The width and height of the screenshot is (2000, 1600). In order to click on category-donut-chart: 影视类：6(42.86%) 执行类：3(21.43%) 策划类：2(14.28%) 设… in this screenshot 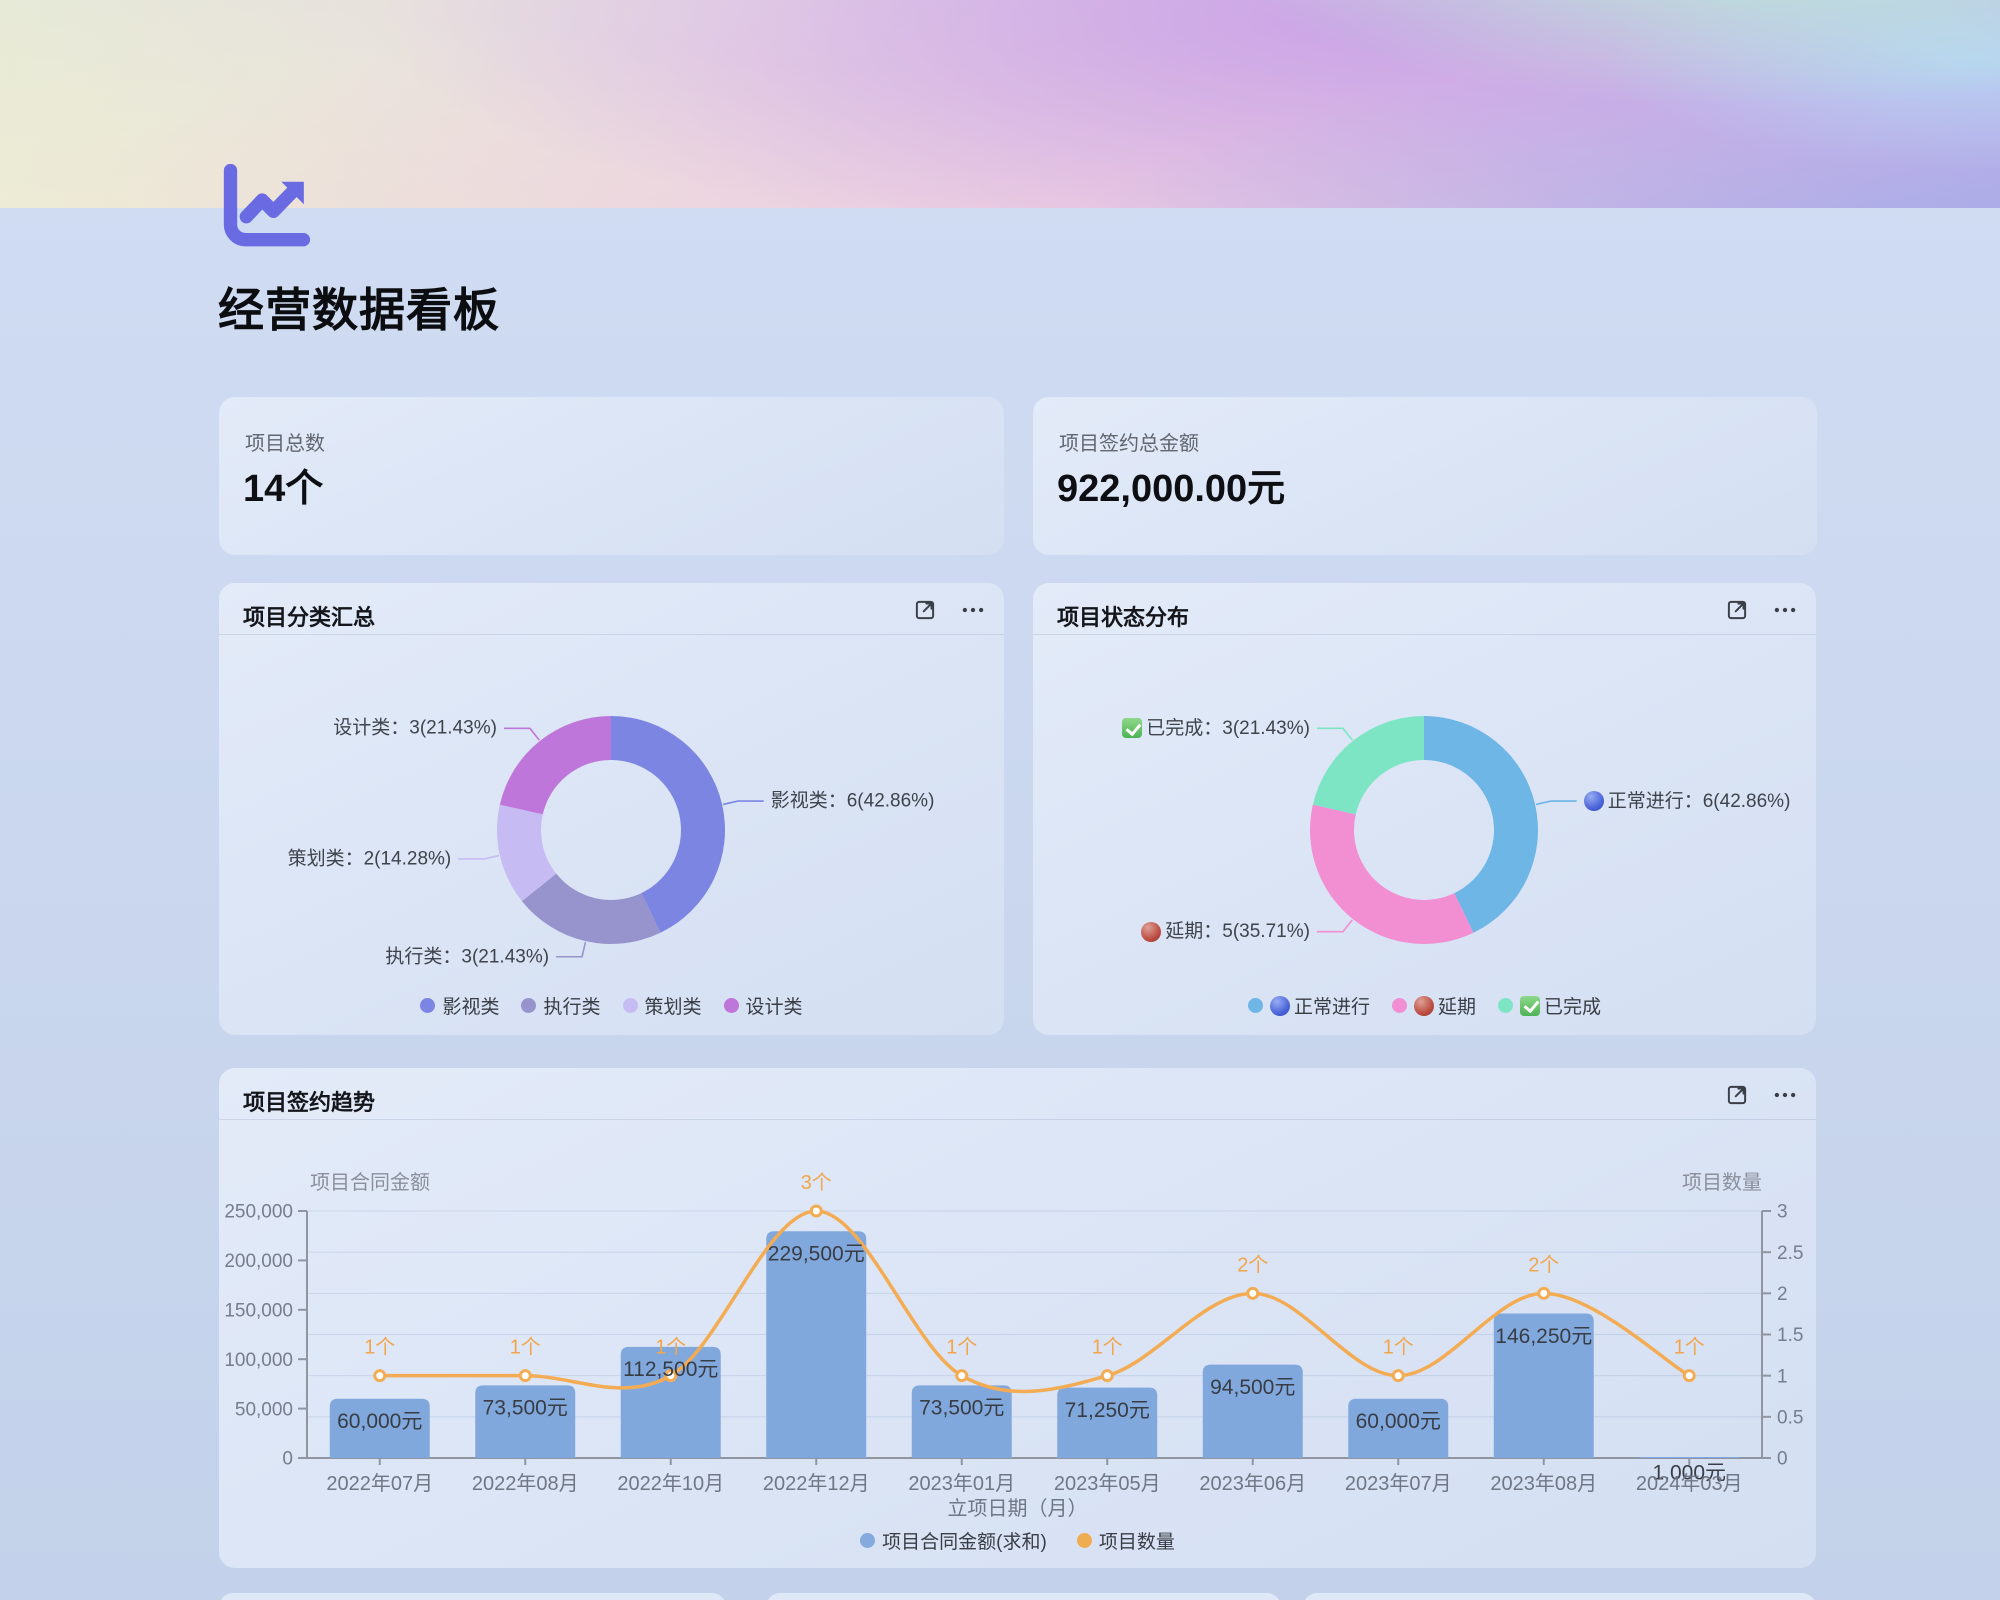, I will do `click(611, 835)`.